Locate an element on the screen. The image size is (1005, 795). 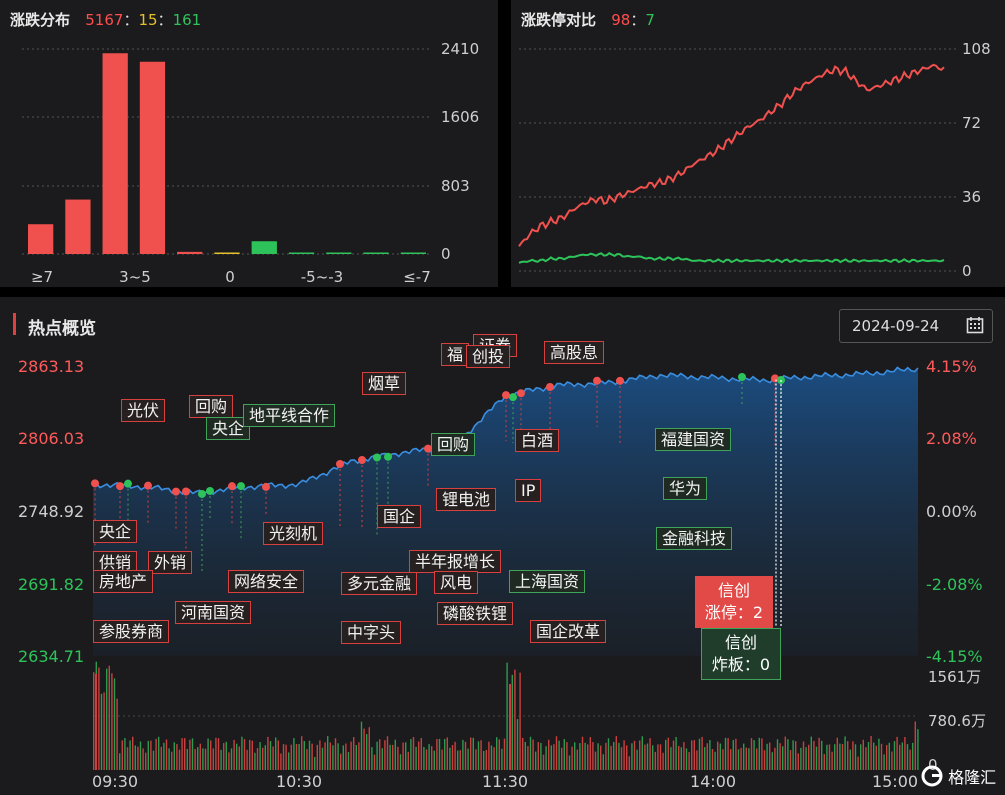
hot-topic-tag: 烟草 is located at coordinates (384, 383).